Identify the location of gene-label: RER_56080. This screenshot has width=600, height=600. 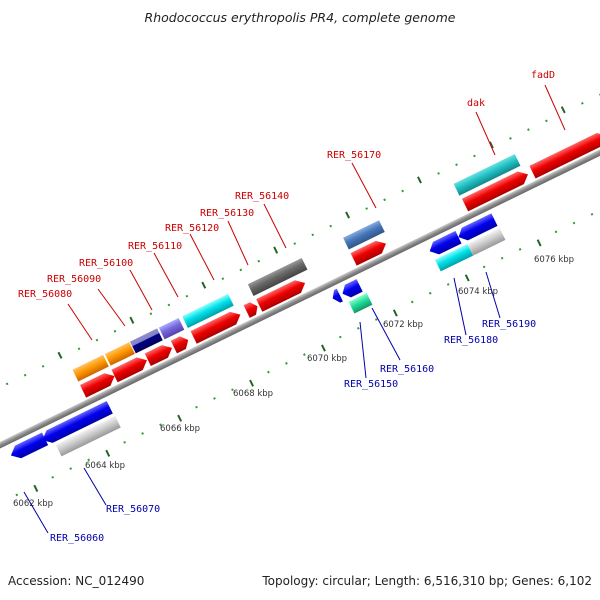
(45, 294).